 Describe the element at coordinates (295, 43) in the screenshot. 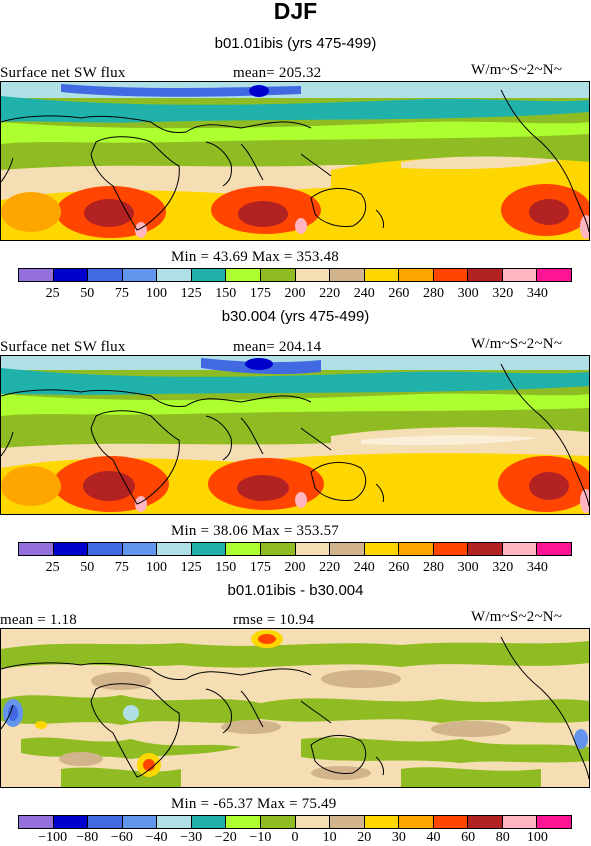

I see `panel-1-title: b01.01ibis (yrs 475-499)` at that location.